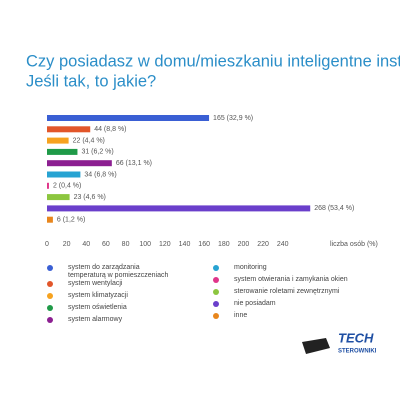  What do you see at coordinates (298, 318) in the screenshot?
I see `legend-item: inne` at bounding box center [298, 318].